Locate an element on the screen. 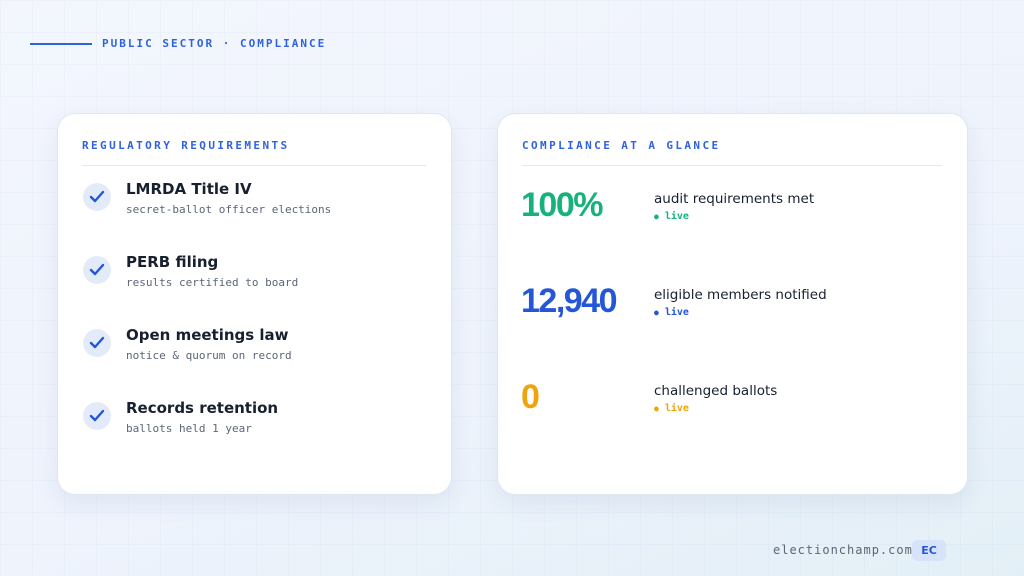  eyebrow: PUBLIC SECTOR · COMPLIANCE is located at coordinates (214, 43).